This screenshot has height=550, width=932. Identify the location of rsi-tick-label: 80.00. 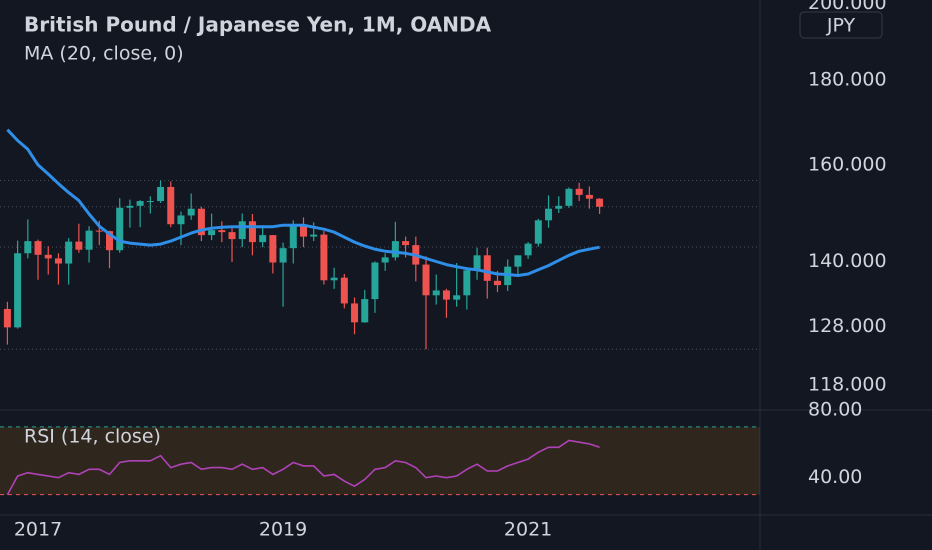
(835, 410).